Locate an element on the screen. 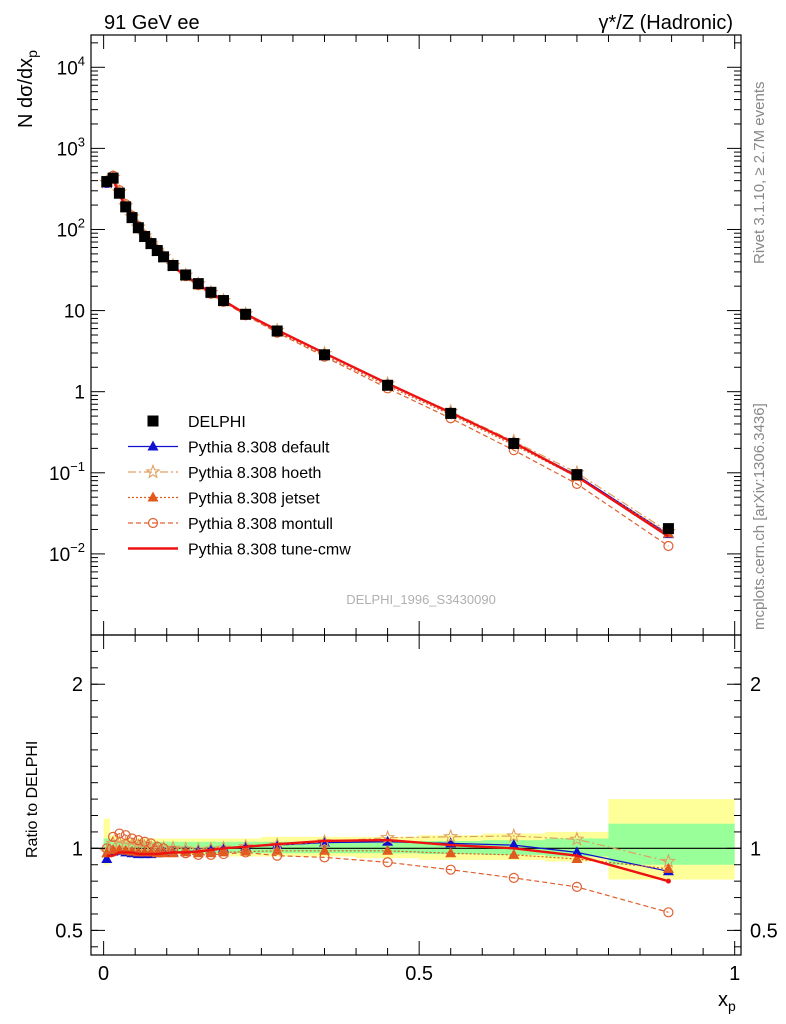 This screenshot has width=786, height=1024. series-line-cmw is located at coordinates (387, 860).